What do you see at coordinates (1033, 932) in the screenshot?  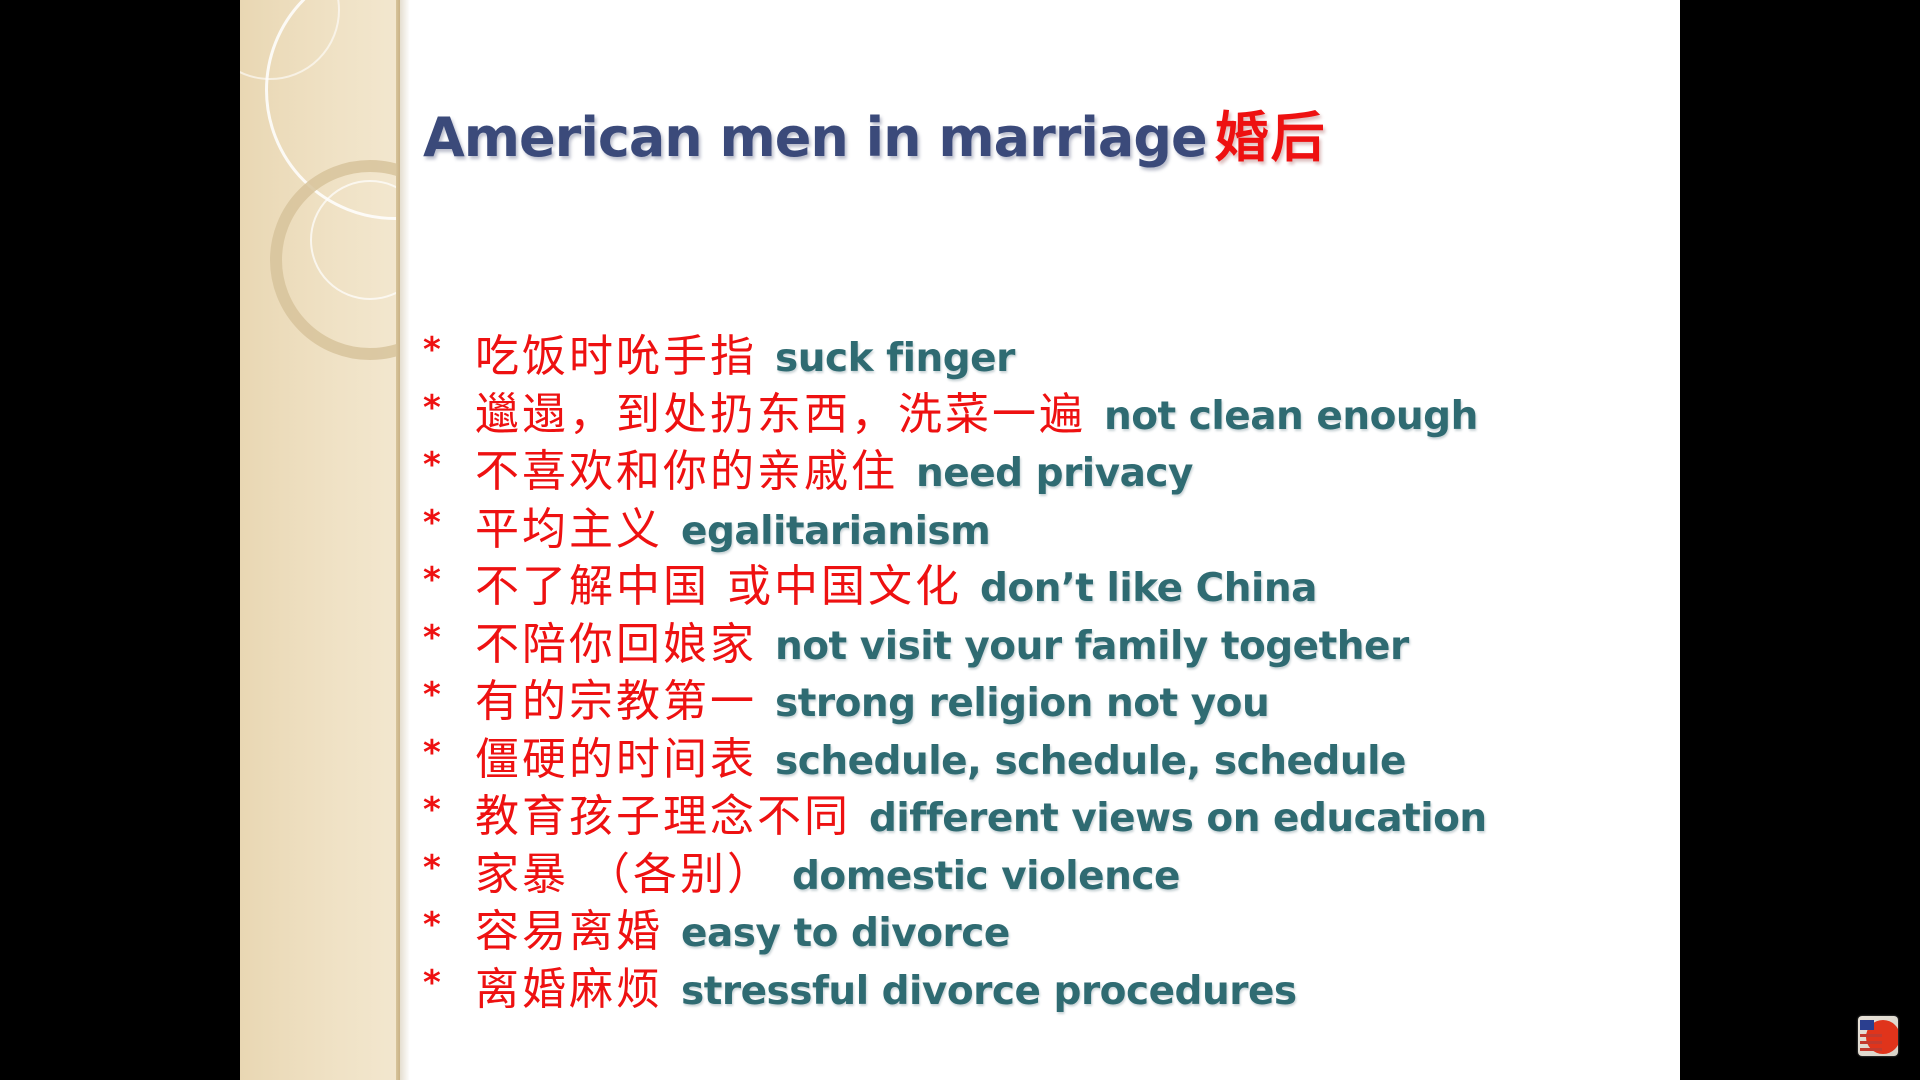 I see `list-item: * 容易离婚 easy to divorce` at bounding box center [1033, 932].